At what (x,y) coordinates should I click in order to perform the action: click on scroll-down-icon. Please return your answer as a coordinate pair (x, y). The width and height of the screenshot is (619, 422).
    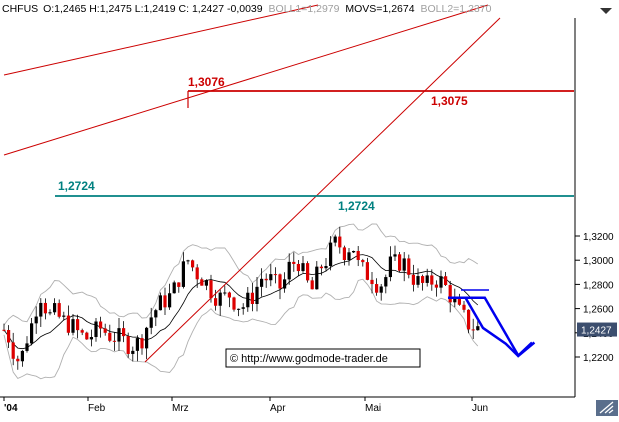
    Looking at the image, I should click on (606, 11).